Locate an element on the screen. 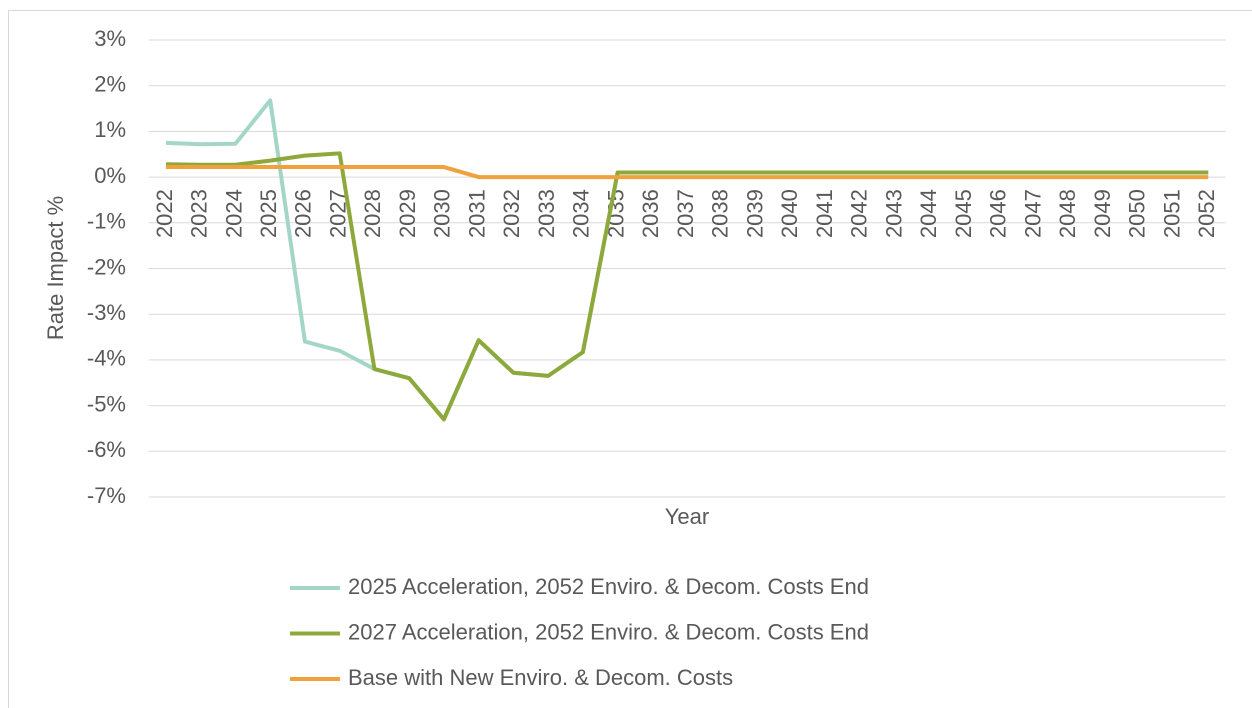  x-tick-label: 2047 is located at coordinates (1032, 213).